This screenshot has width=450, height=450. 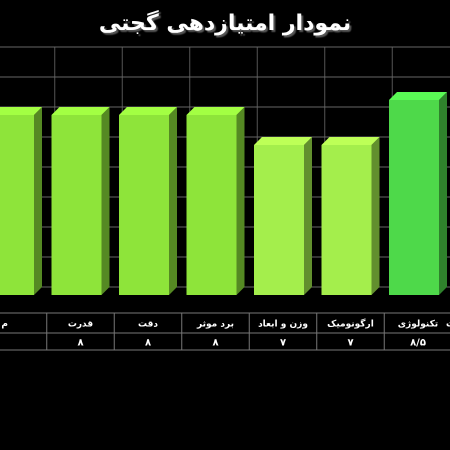 What do you see at coordinates (418, 325) in the screenshot?
I see `x-tick-label: تکنولوژی` at bounding box center [418, 325].